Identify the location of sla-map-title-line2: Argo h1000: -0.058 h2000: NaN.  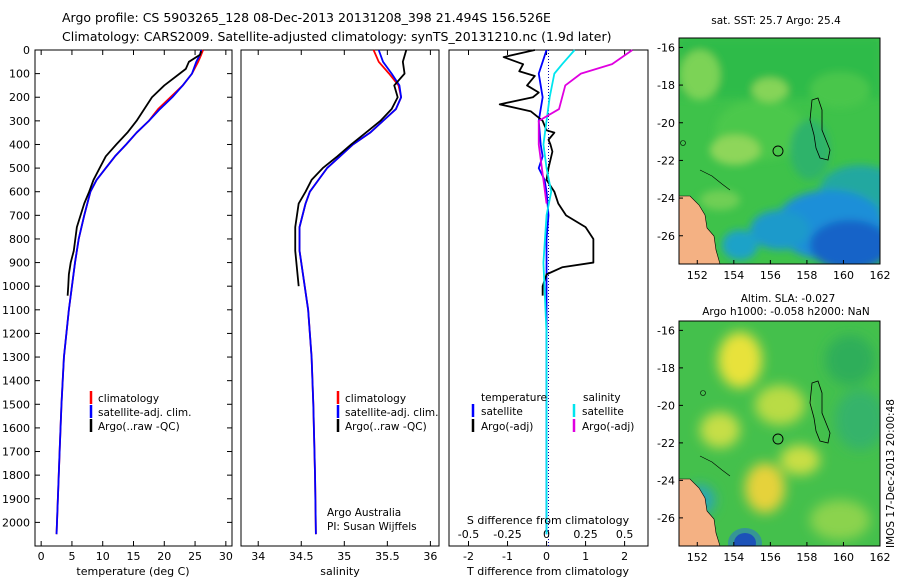
(786, 312).